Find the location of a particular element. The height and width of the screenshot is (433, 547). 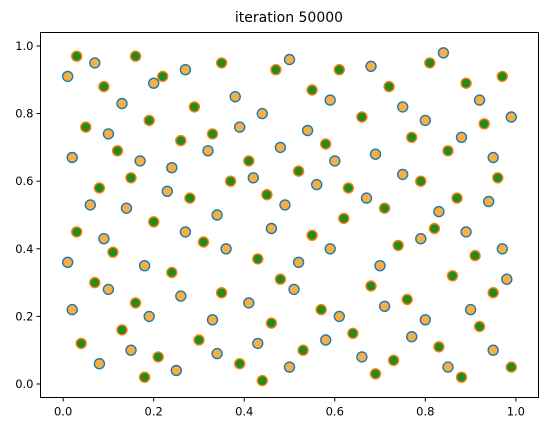

x-tick-label: 0.4 is located at coordinates (244, 412).